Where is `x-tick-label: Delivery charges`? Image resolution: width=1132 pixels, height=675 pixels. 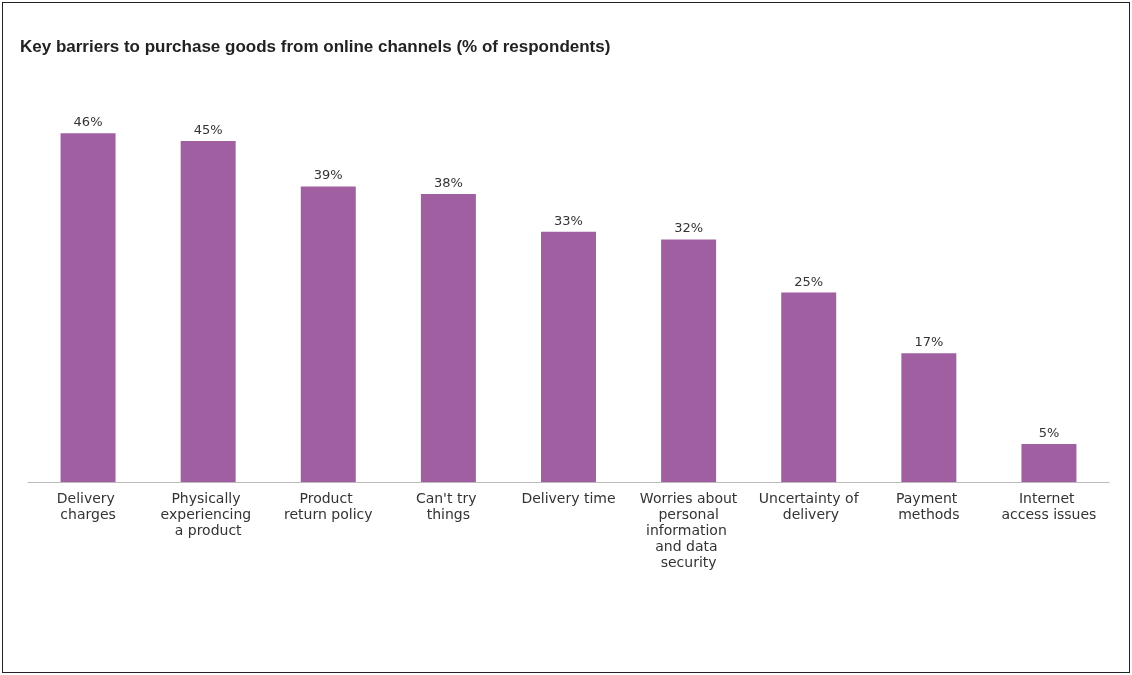 x-tick-label: Delivery charges is located at coordinates (88, 506).